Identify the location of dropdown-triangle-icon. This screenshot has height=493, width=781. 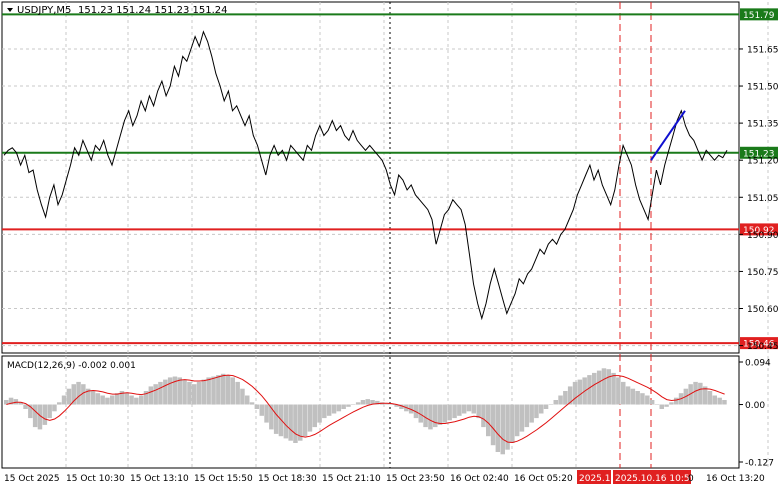
(10, 10).